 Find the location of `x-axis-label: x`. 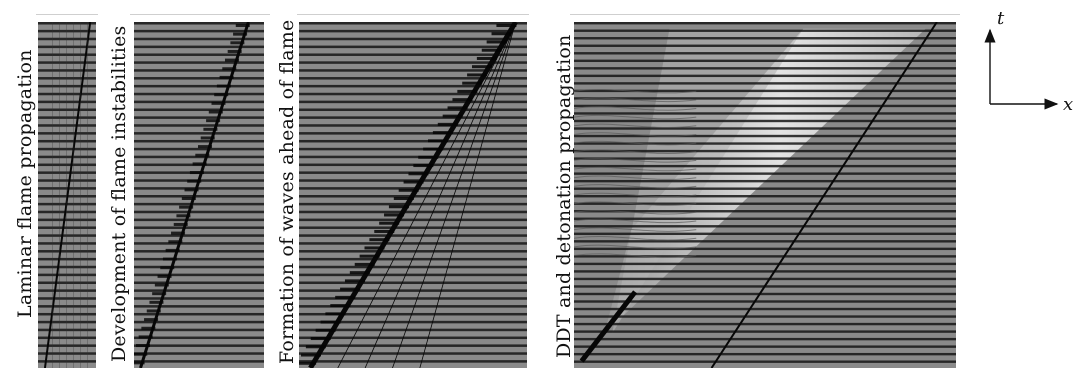

x-axis-label: x is located at coordinates (1068, 104).